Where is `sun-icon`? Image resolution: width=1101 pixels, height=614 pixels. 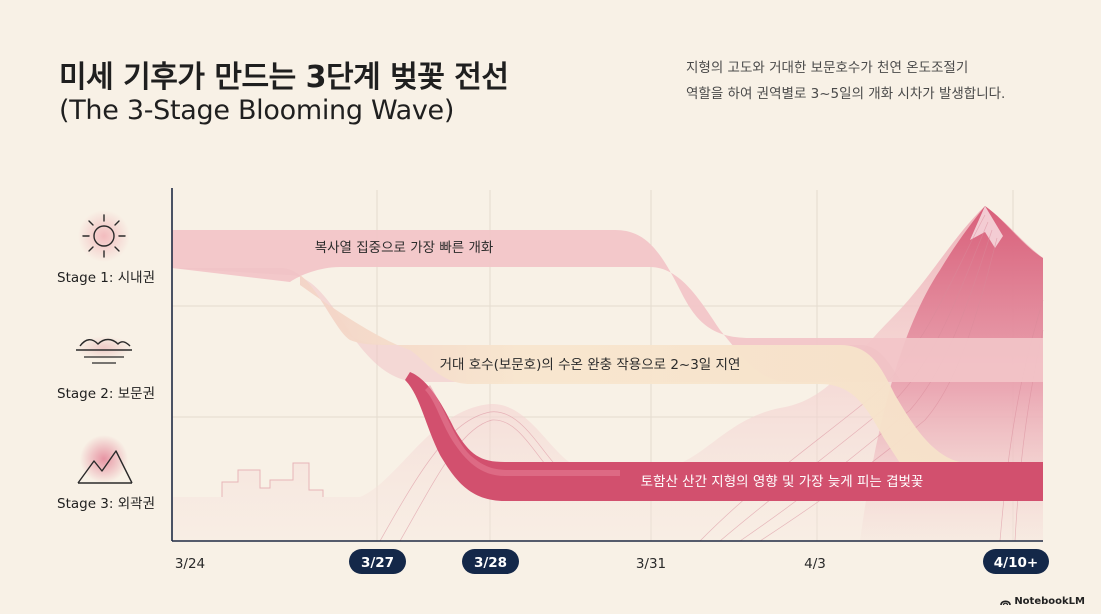 sun-icon is located at coordinates (104, 236).